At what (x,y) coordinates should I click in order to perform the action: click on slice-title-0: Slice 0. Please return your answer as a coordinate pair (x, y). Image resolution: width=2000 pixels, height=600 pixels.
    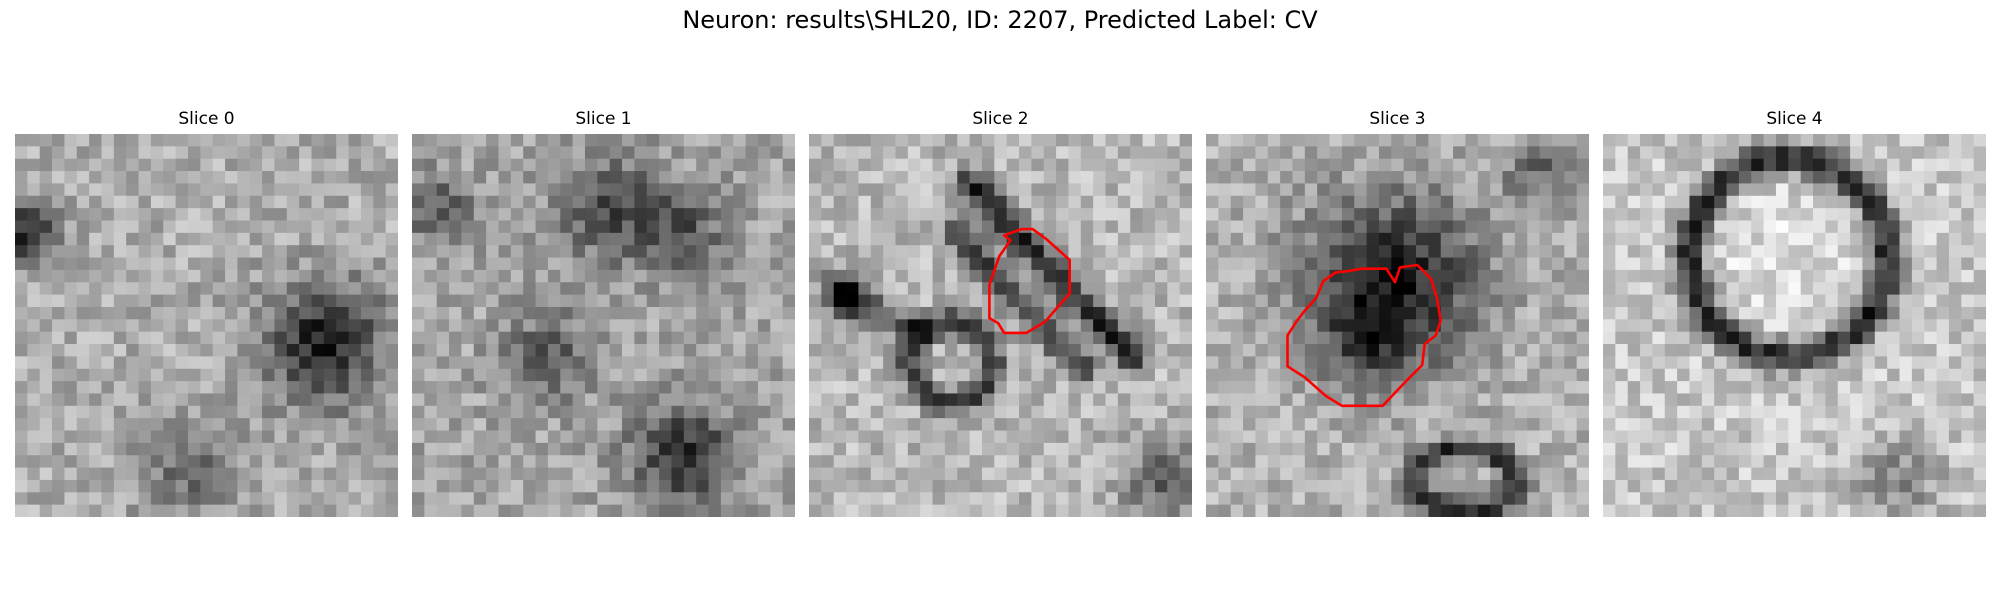
    Looking at the image, I should click on (206, 119).